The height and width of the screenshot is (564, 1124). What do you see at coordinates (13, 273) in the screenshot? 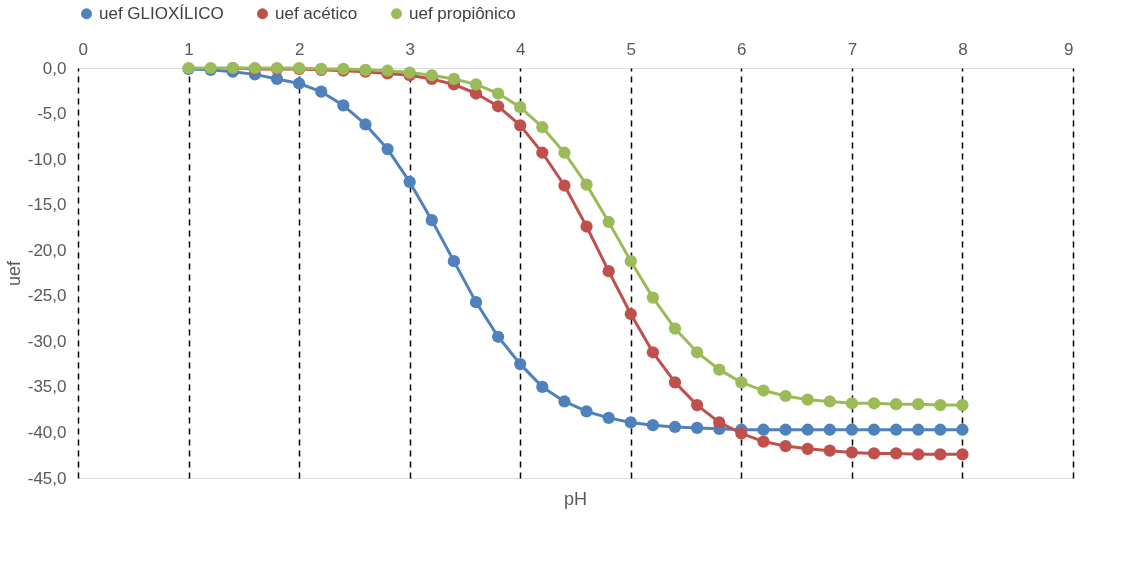
I see `y-axis-title: uef` at bounding box center [13, 273].